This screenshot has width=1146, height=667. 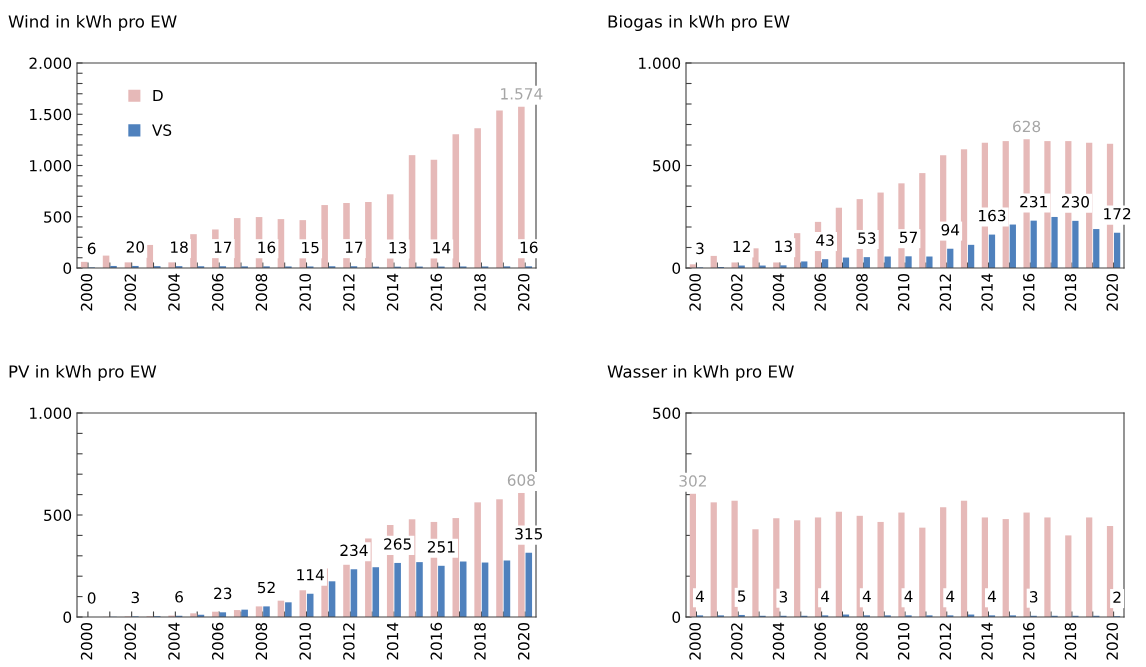 I want to click on data-label: 53, so click(x=867, y=238).